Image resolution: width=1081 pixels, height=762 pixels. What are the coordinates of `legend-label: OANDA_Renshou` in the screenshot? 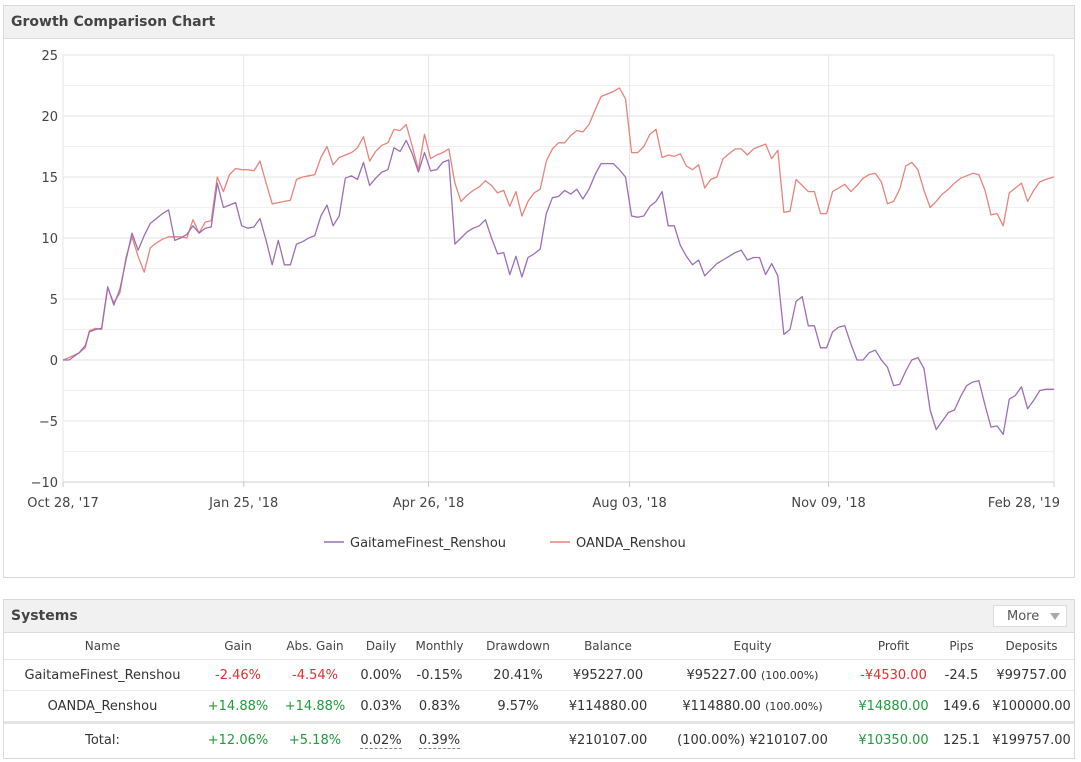 It's located at (631, 543).